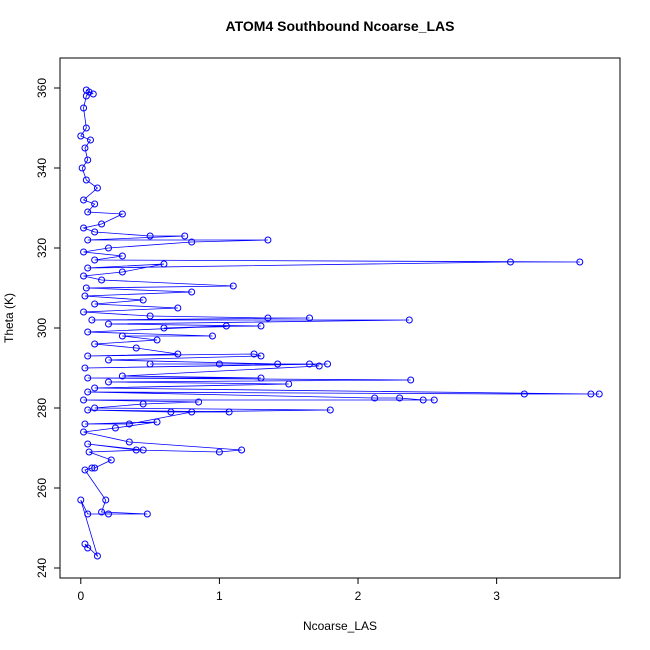 The width and height of the screenshot is (650, 650). I want to click on y-tick-label: 340, so click(42, 168).